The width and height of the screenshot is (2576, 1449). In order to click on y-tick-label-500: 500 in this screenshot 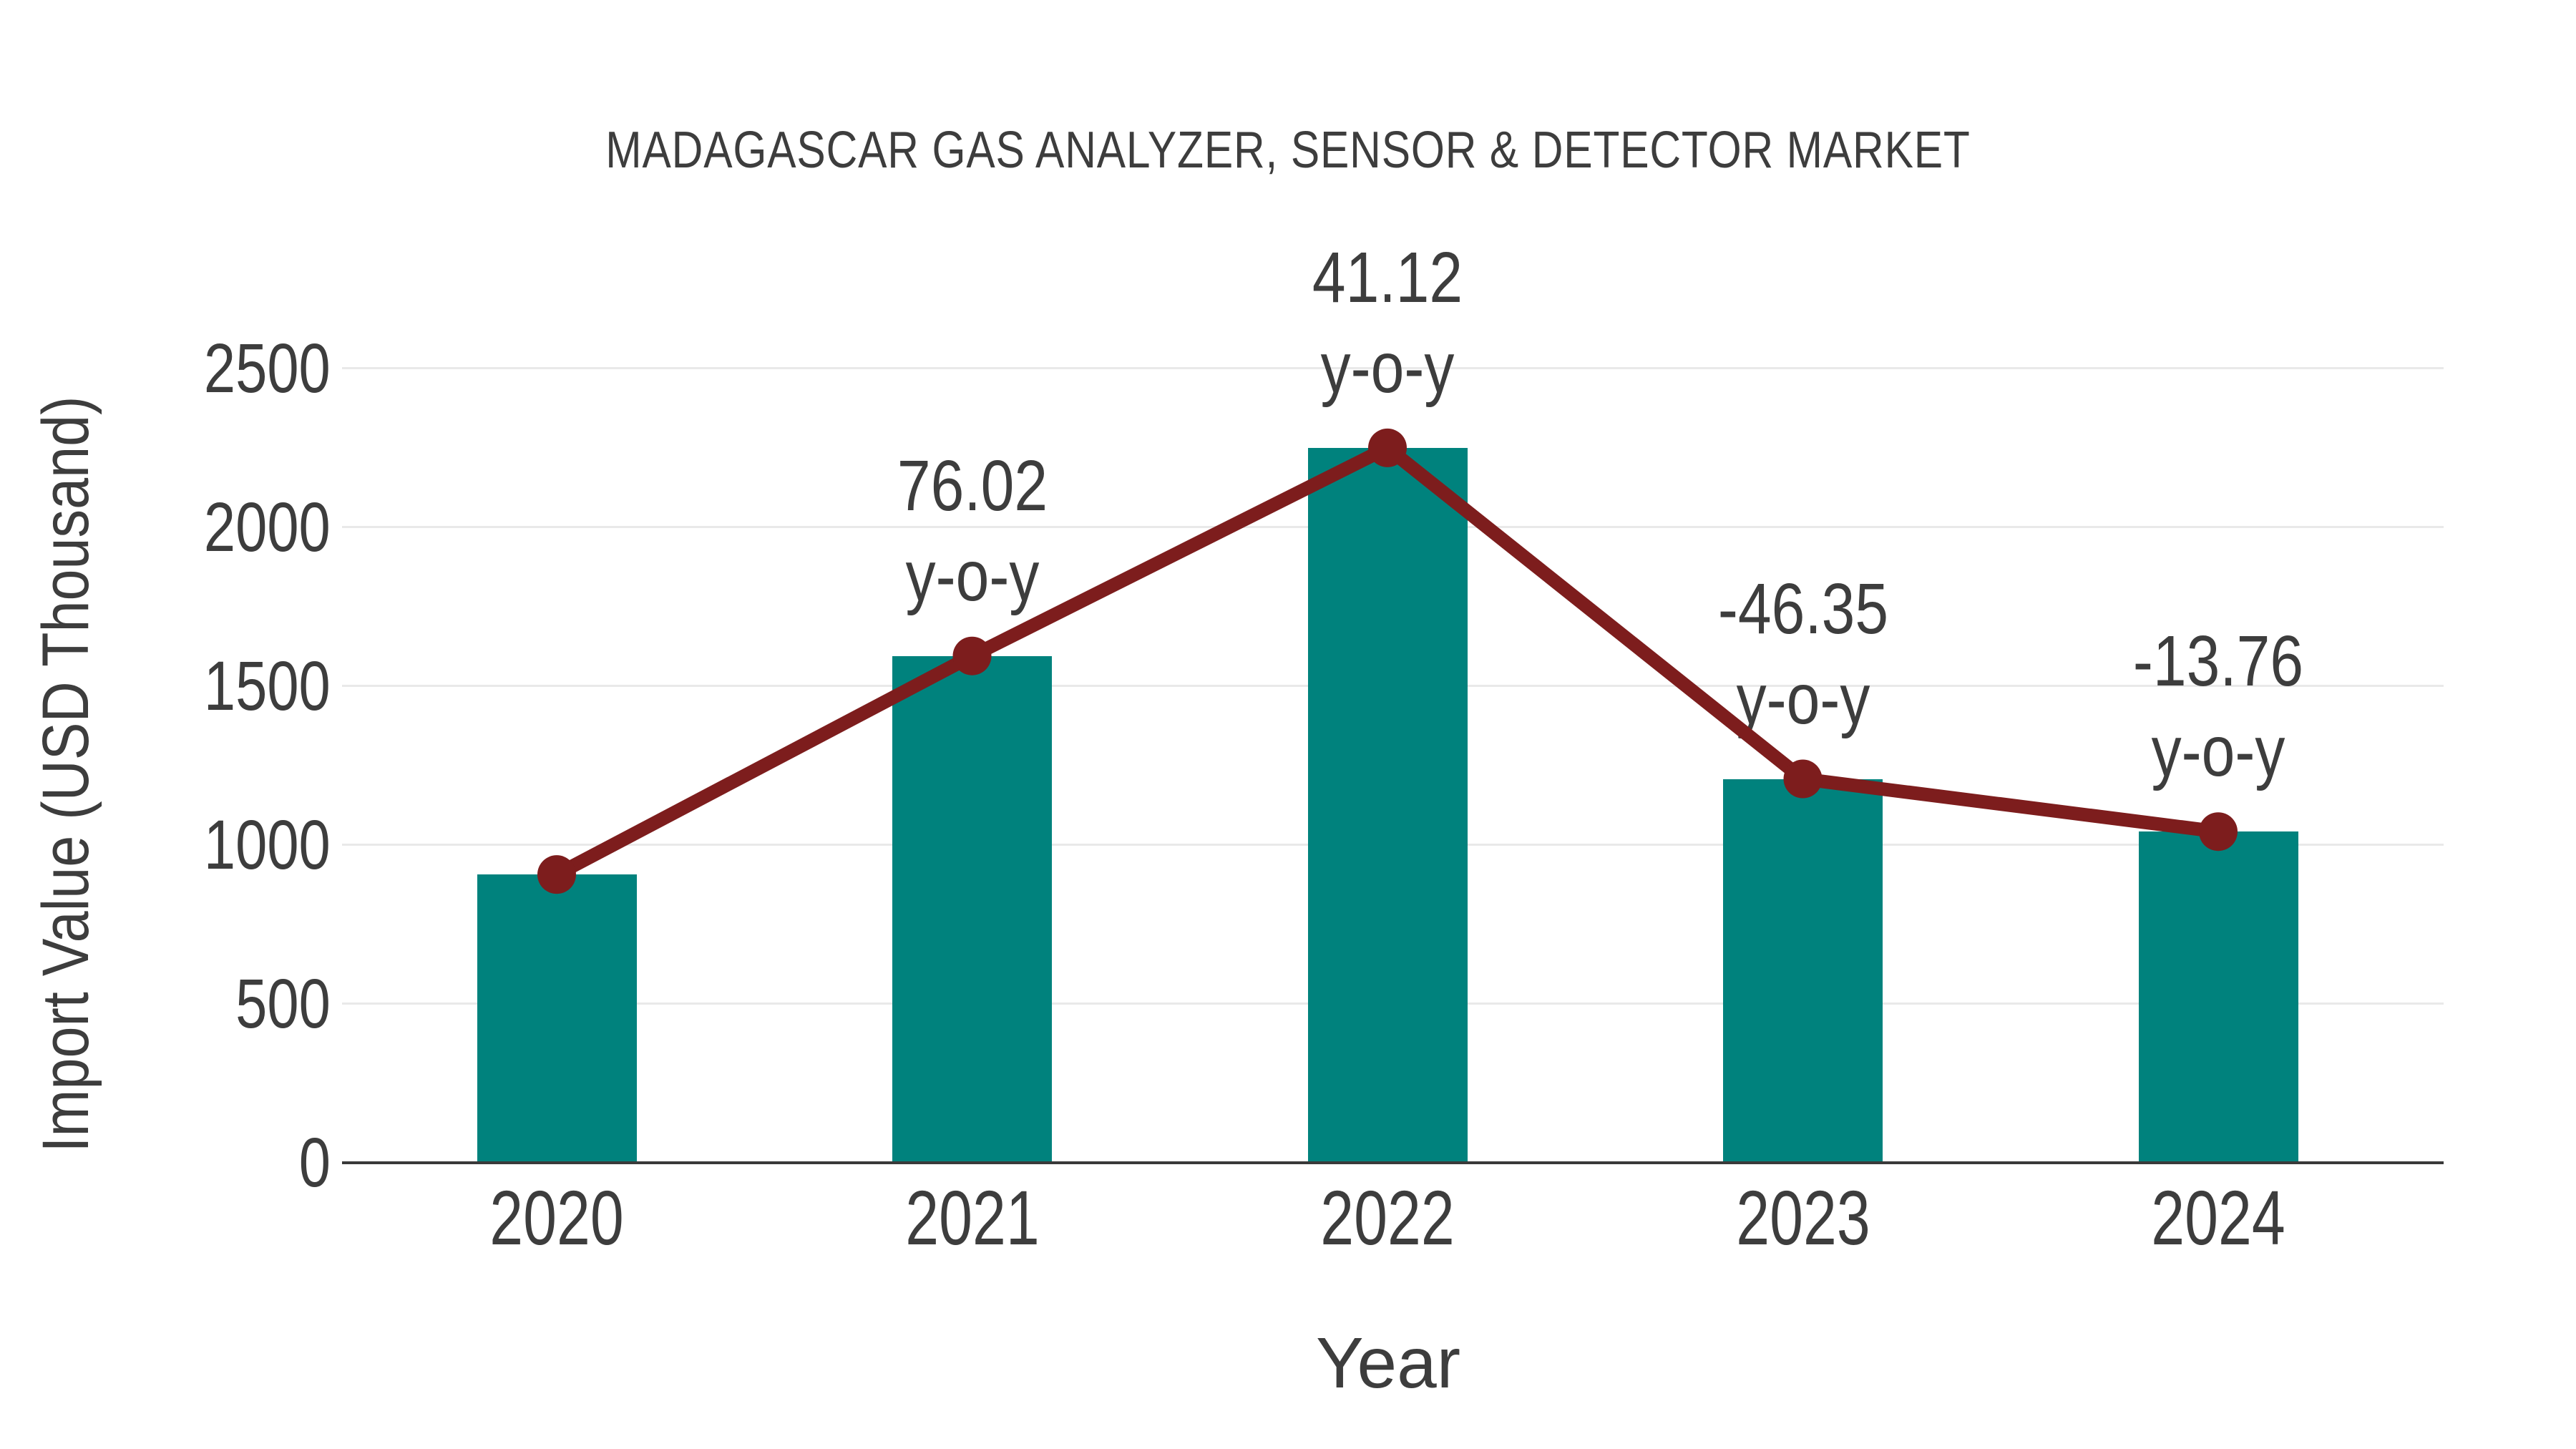, I will do `click(273, 1003)`.